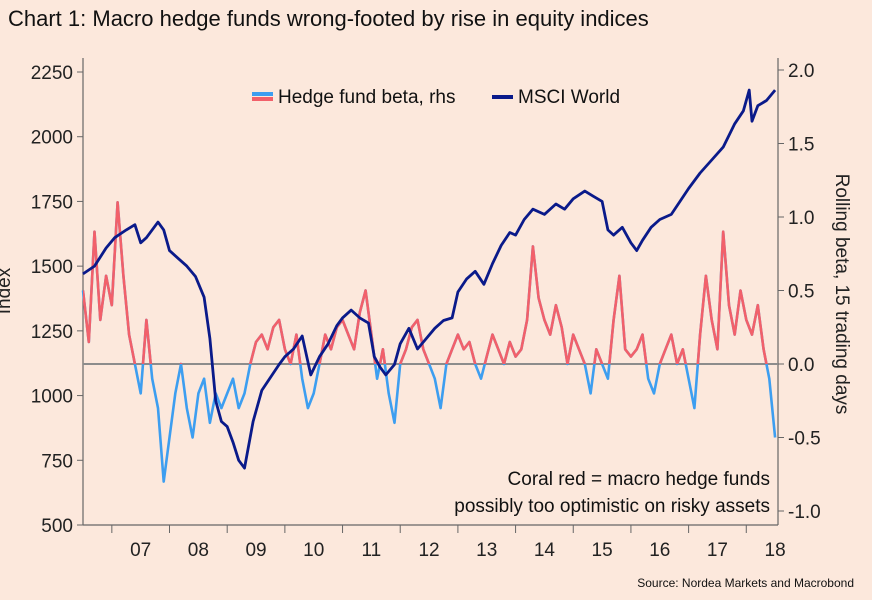 The height and width of the screenshot is (600, 872). I want to click on annotation-line: possibly too optimistic on risky assets, so click(612, 506).